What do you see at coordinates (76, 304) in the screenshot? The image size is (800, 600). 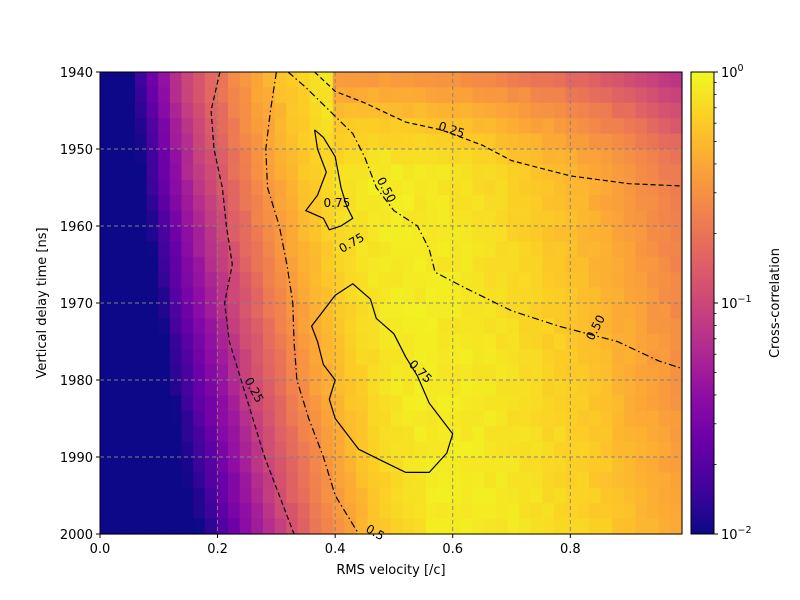 I see `y-tick-label: 1970` at bounding box center [76, 304].